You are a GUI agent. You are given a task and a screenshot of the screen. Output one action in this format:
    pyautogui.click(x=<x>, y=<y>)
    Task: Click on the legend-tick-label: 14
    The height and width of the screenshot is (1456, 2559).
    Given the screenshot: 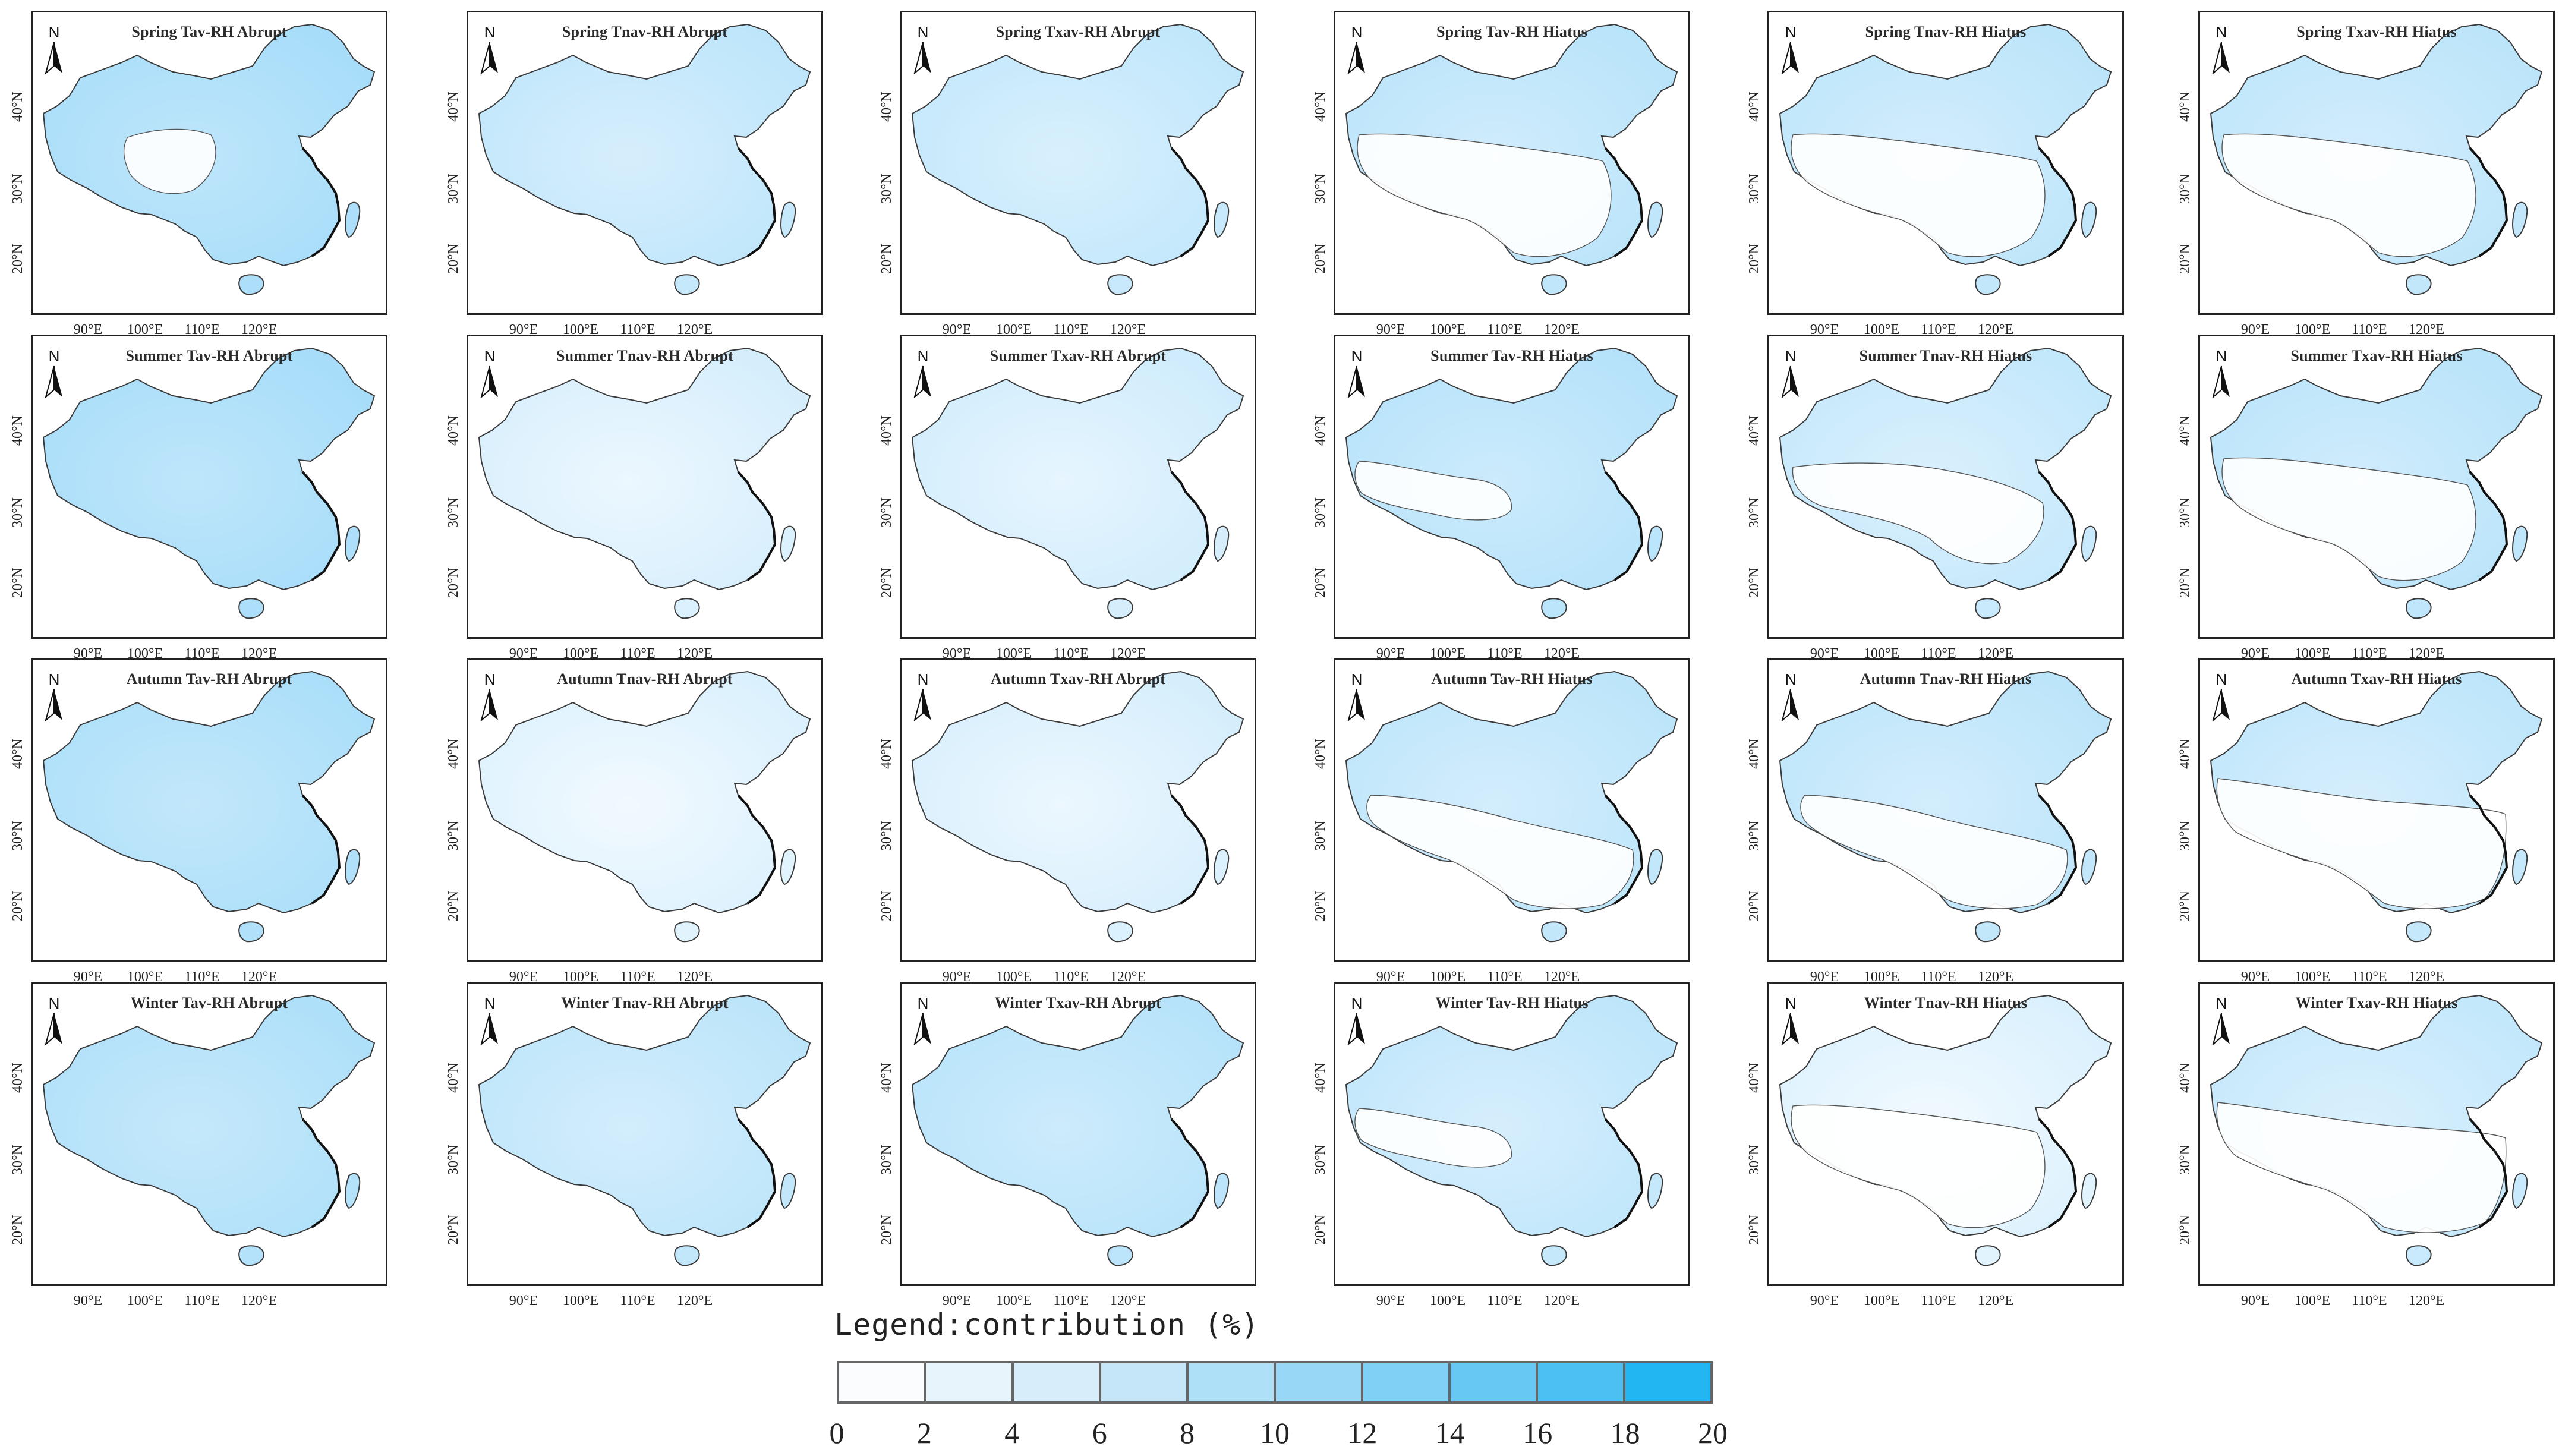 What is the action you would take?
    pyautogui.click(x=1450, y=1433)
    